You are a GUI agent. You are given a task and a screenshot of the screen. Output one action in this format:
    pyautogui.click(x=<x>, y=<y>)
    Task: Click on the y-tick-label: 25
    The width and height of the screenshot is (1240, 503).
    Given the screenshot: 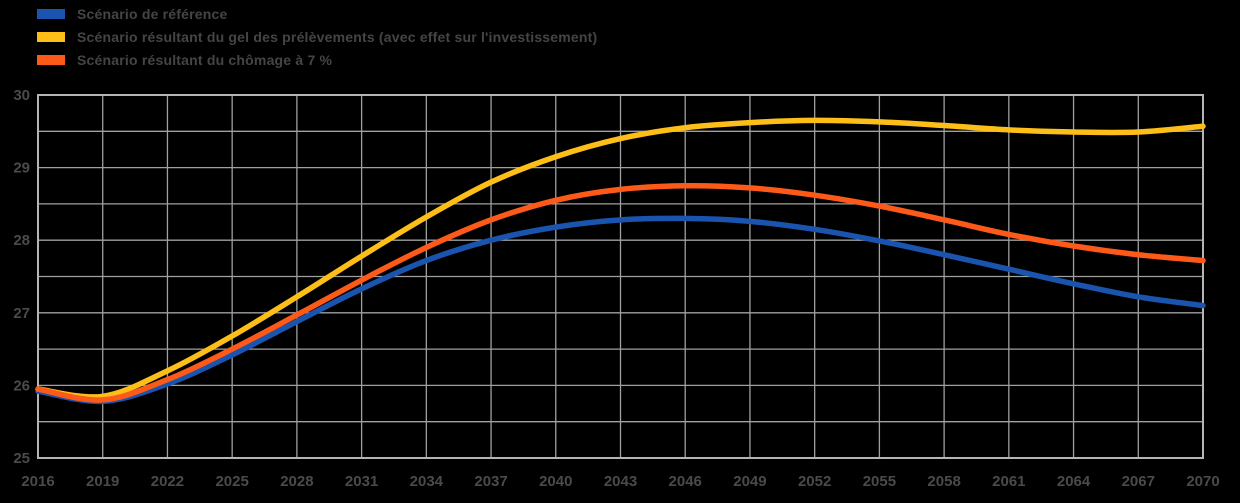 What is the action you would take?
    pyautogui.click(x=21, y=458)
    